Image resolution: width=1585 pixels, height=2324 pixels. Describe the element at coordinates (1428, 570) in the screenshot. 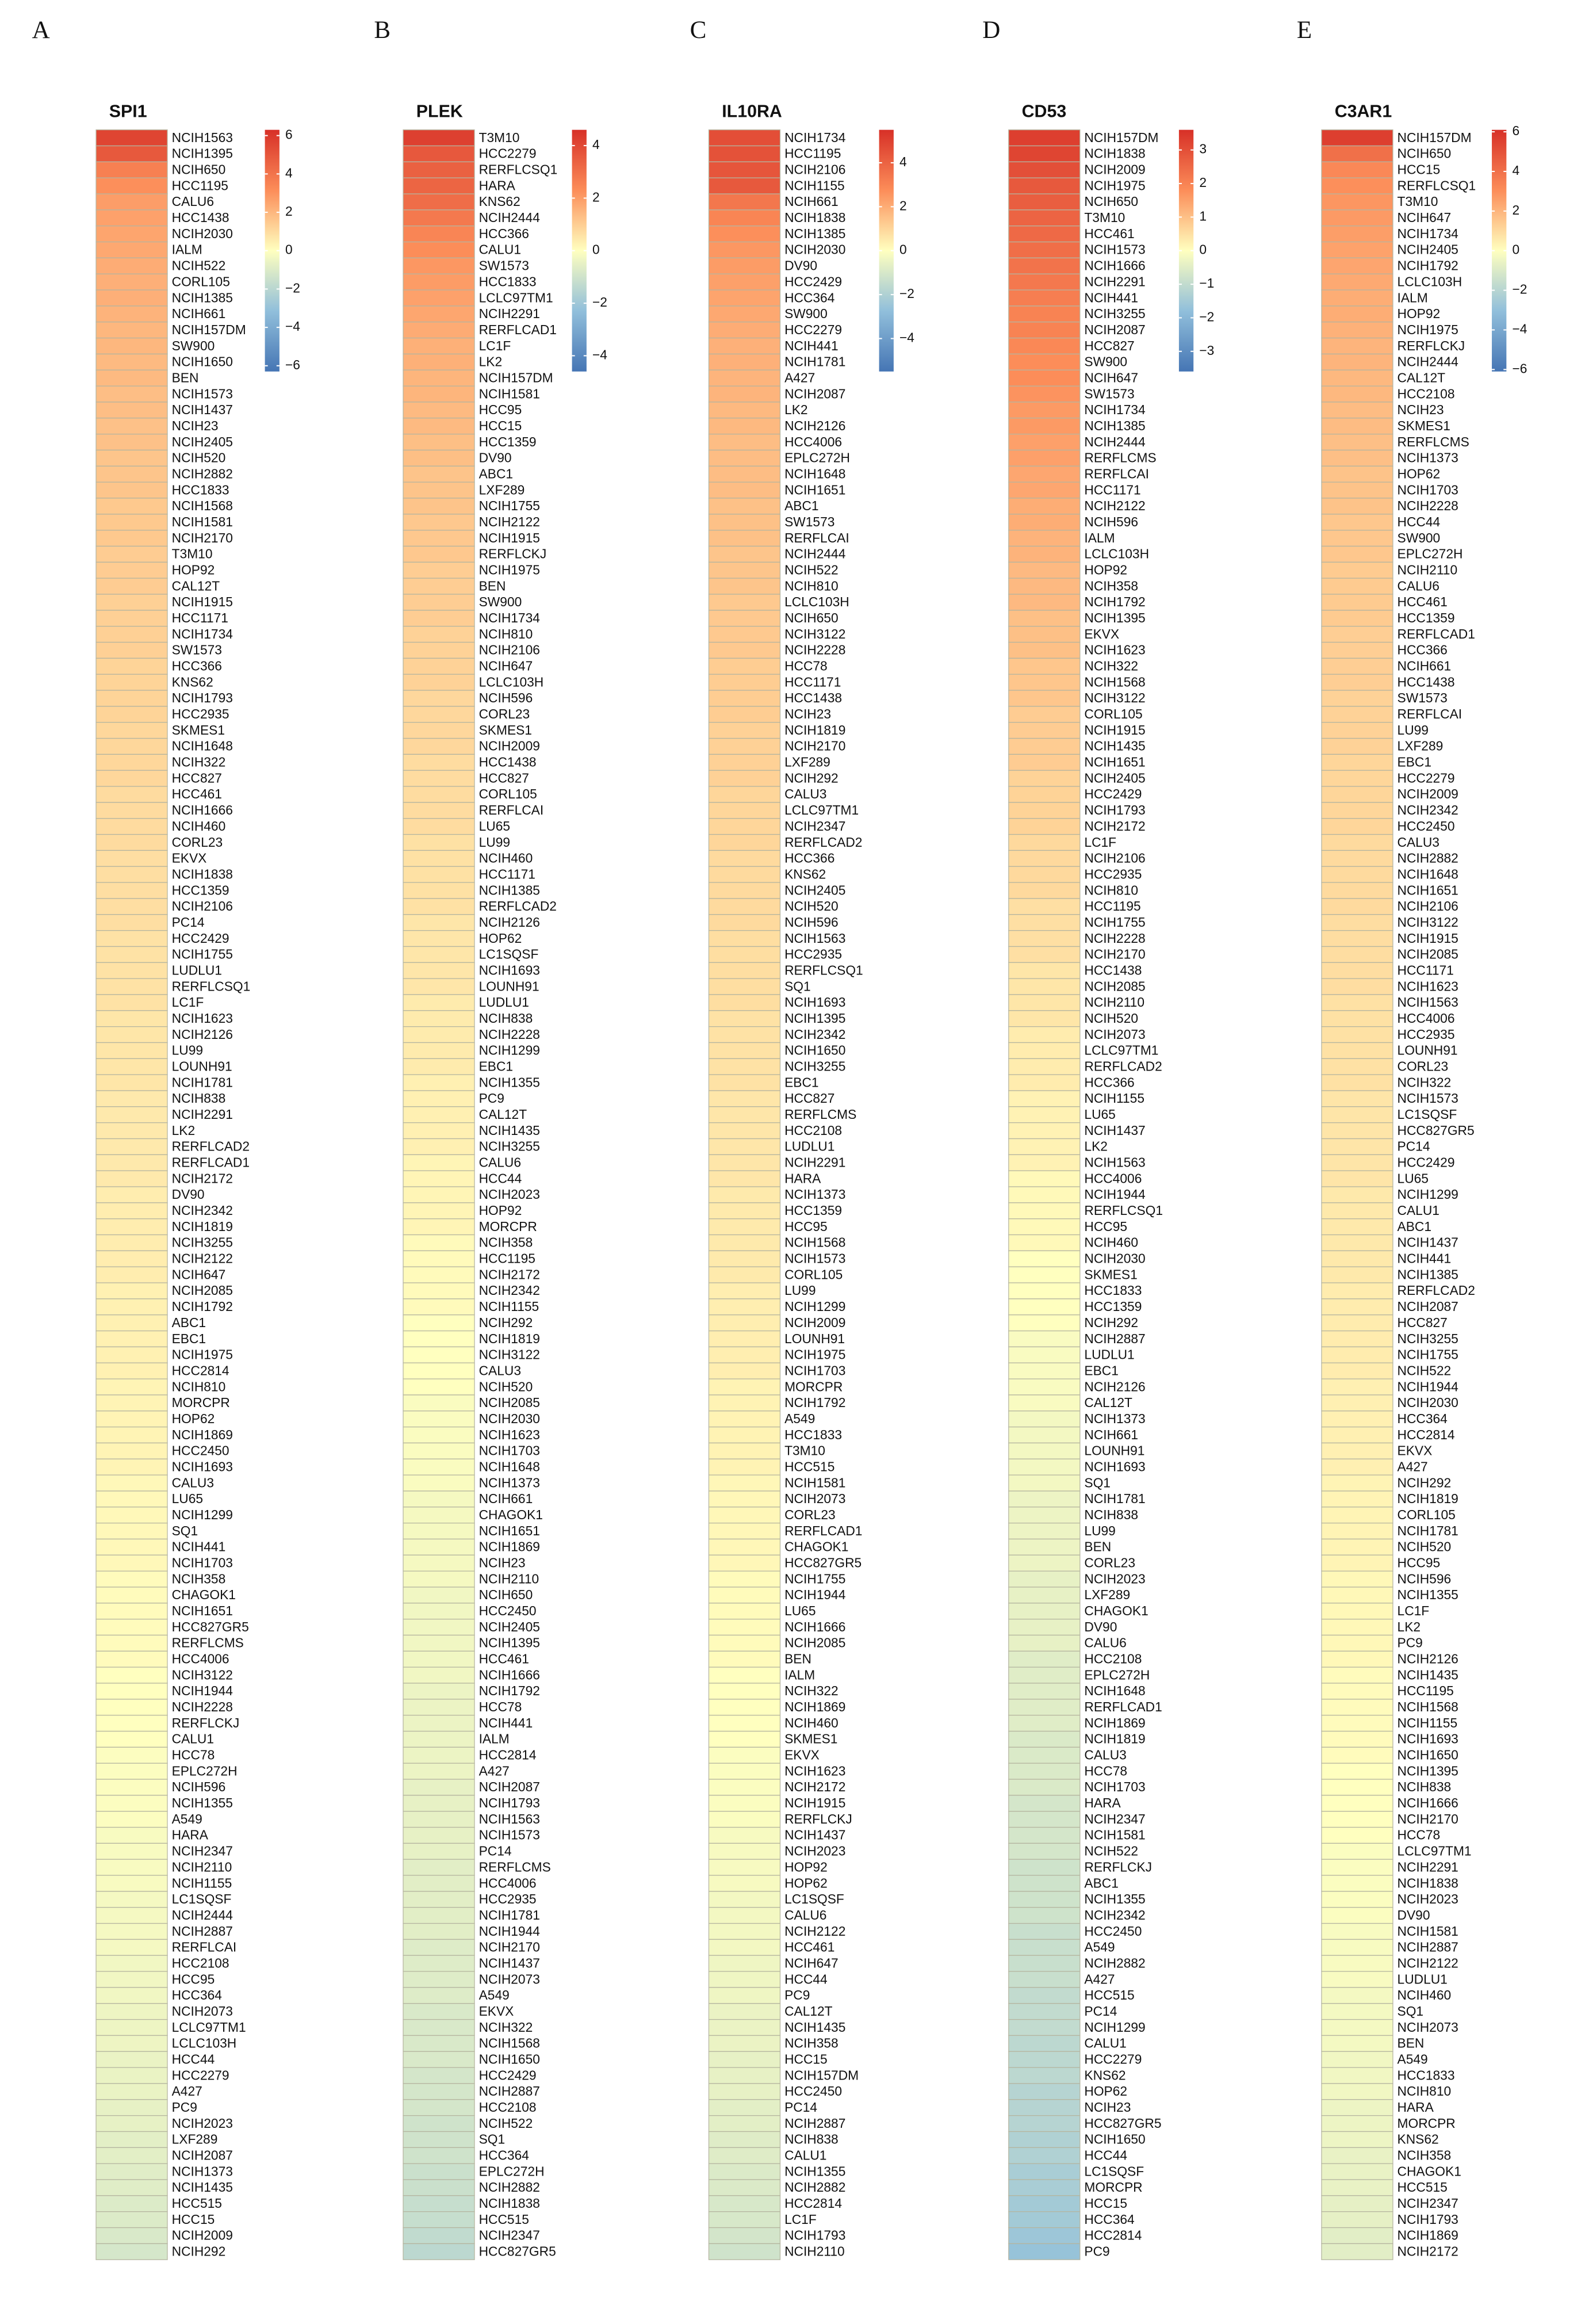

I see `row-label: NCIH2110` at that location.